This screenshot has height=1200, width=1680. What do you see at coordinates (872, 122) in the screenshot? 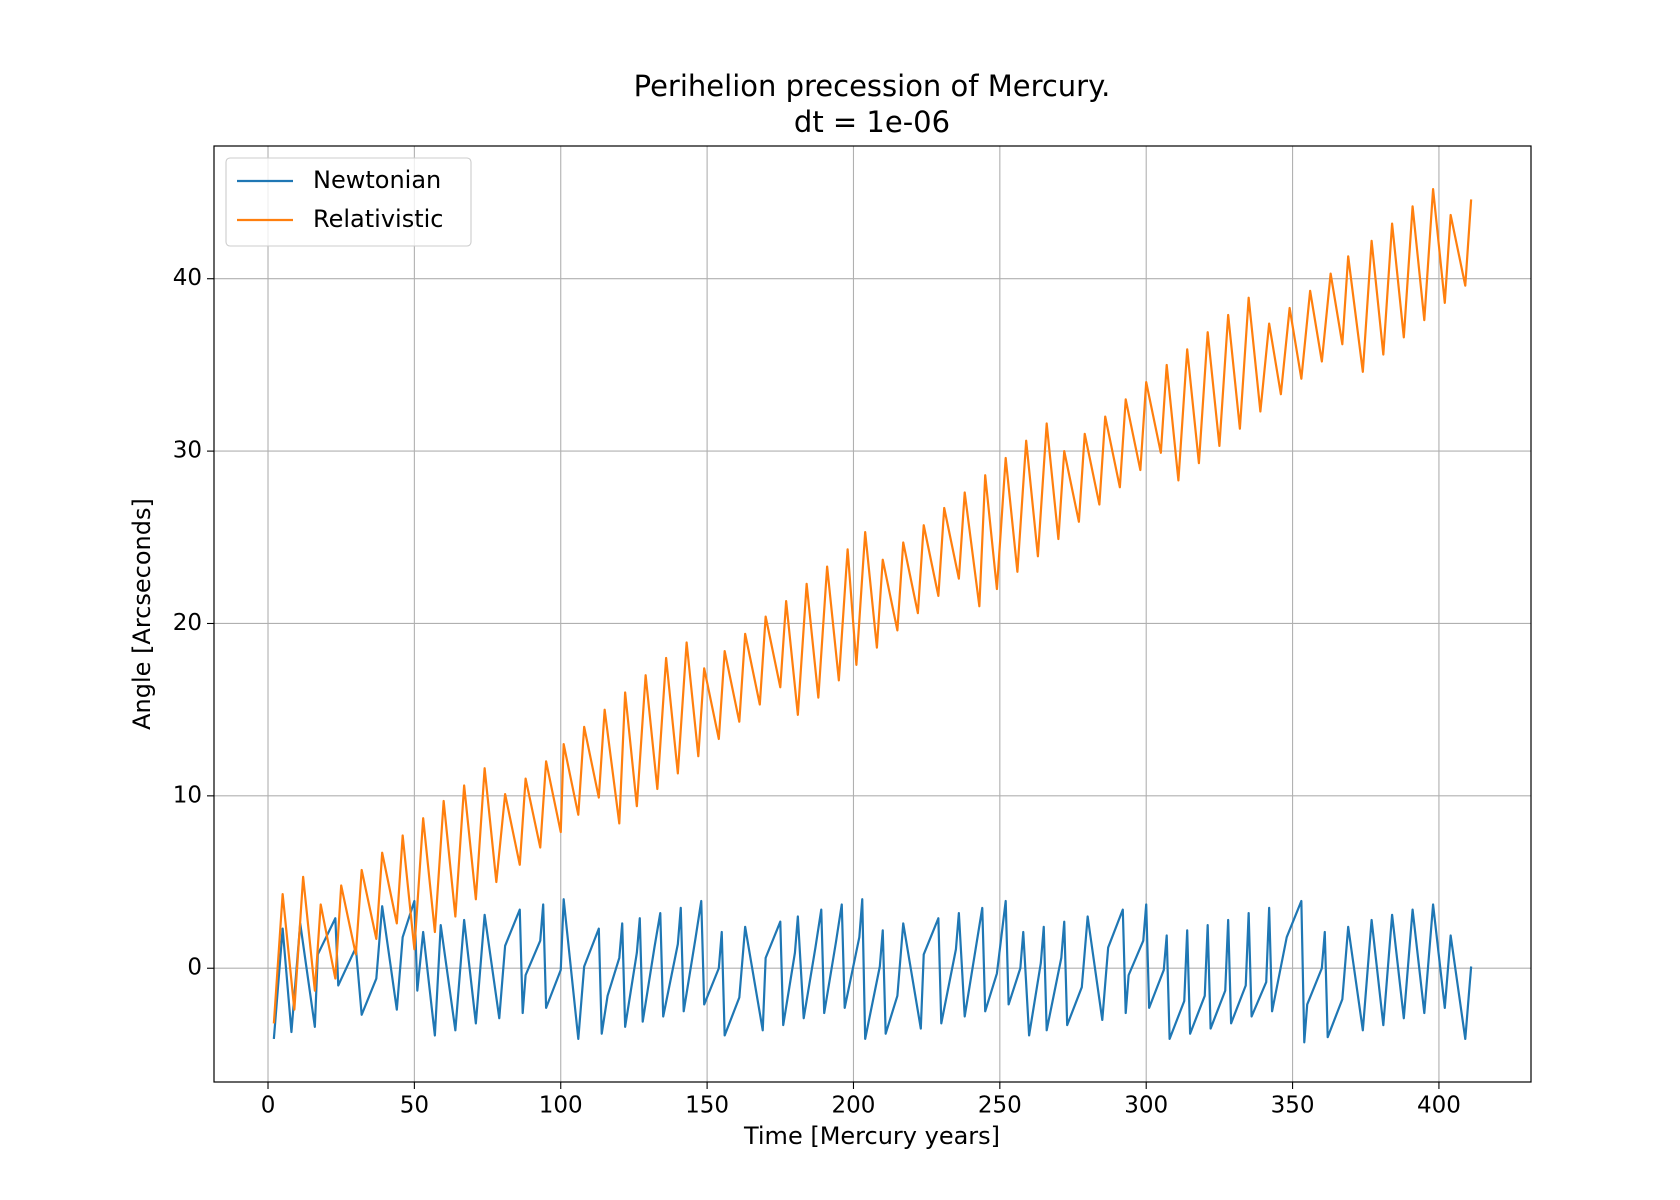
I see `chart-subtitle: dt = 1e-06` at bounding box center [872, 122].